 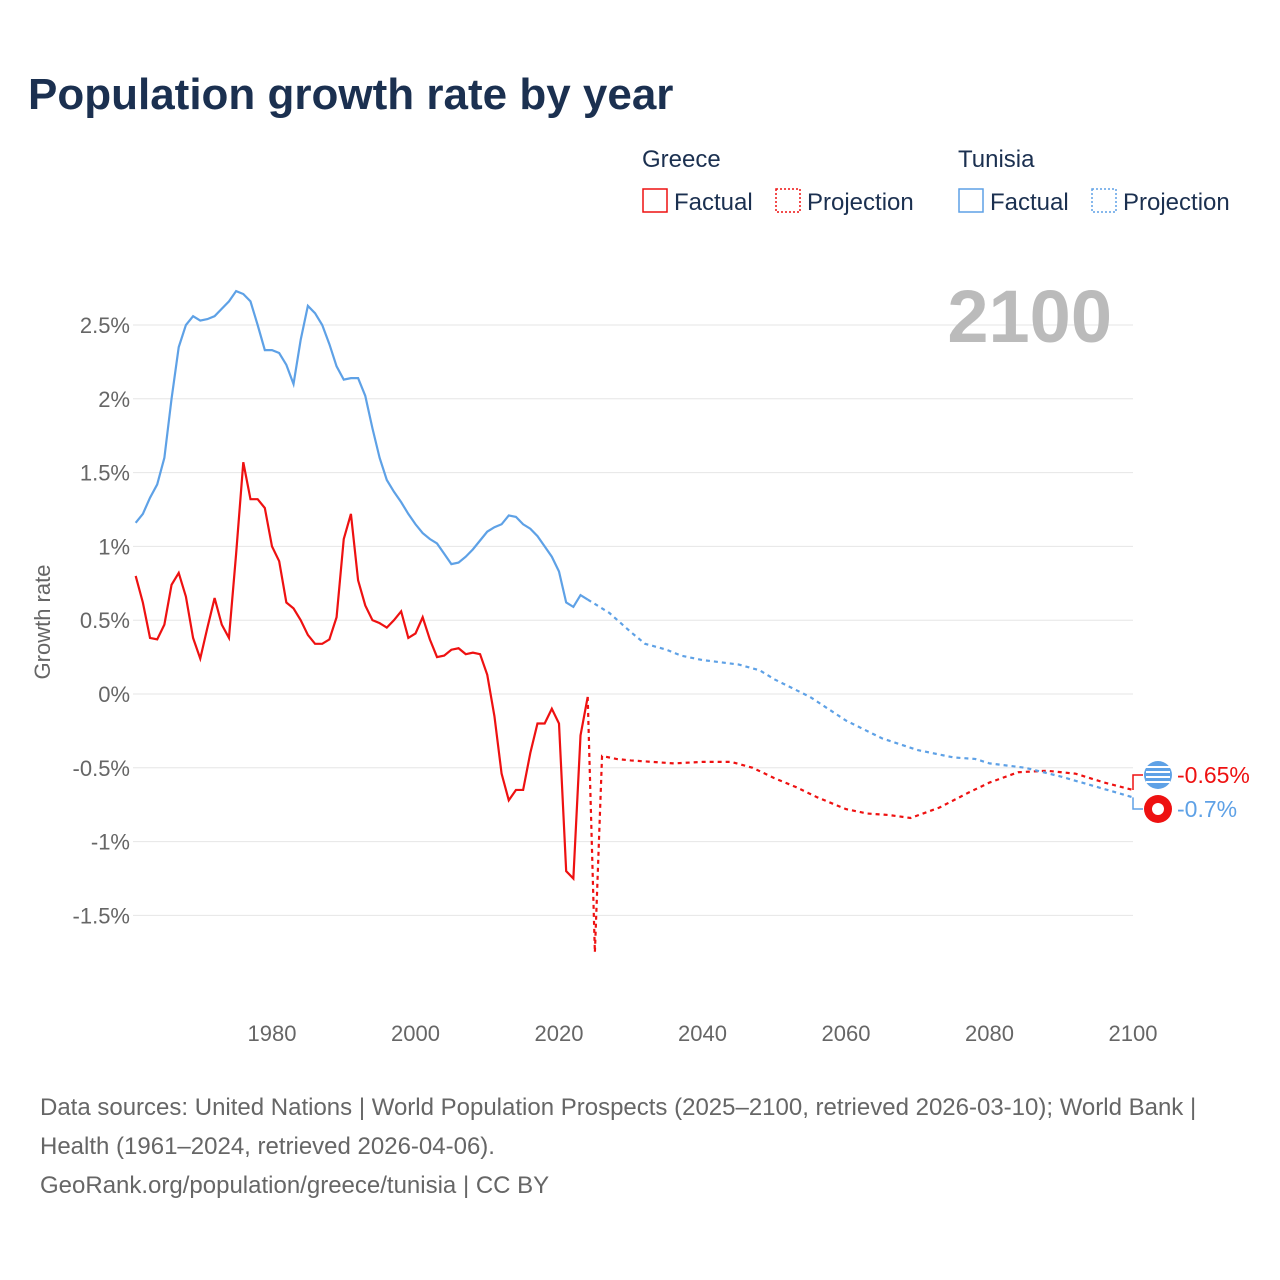 What do you see at coordinates (702, 1033) in the screenshot?
I see `x-tick-label: 2040` at bounding box center [702, 1033].